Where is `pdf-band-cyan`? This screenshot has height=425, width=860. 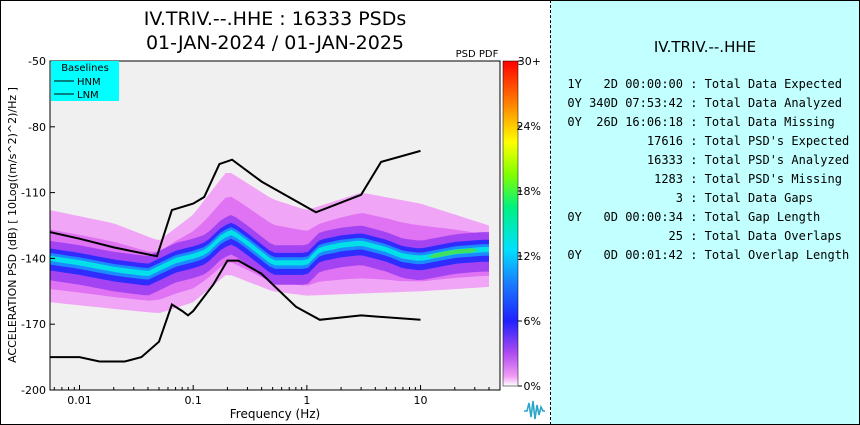 pdf-band-cyan is located at coordinates (269, 252).